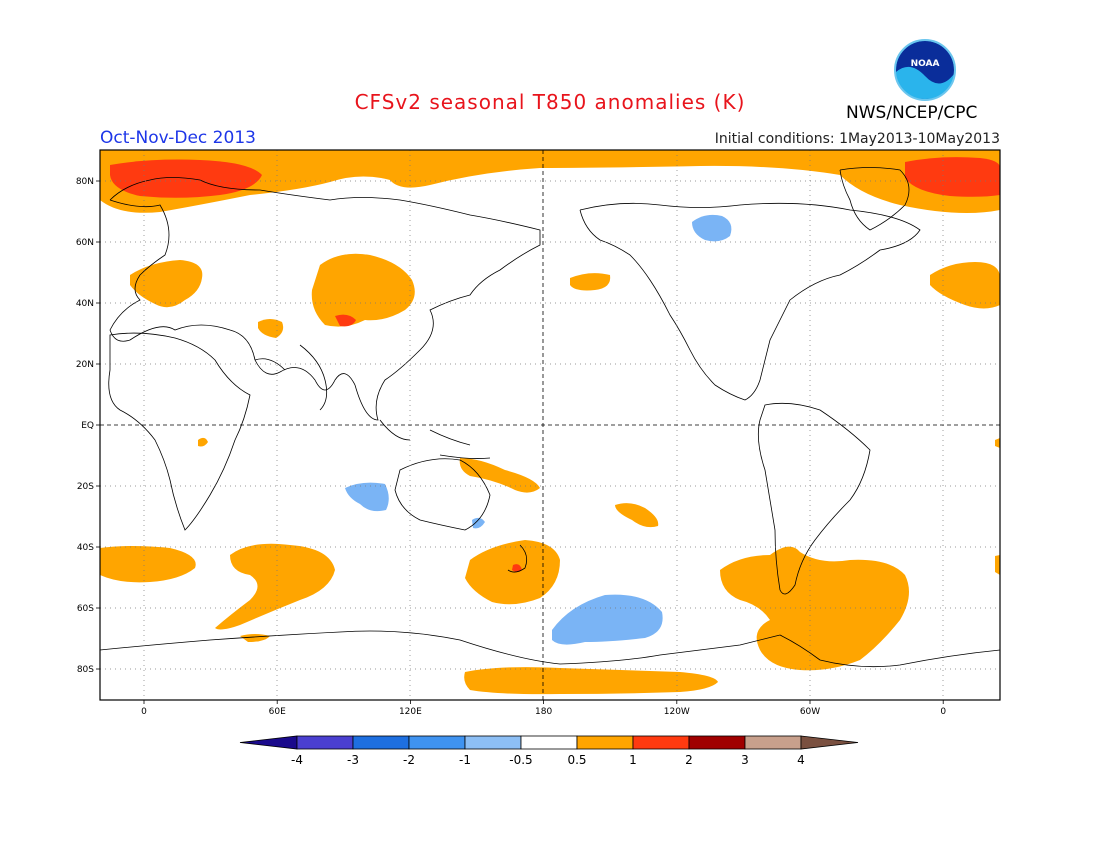  What do you see at coordinates (810, 712) in the screenshot?
I see `lon-label: 60W` at bounding box center [810, 712].